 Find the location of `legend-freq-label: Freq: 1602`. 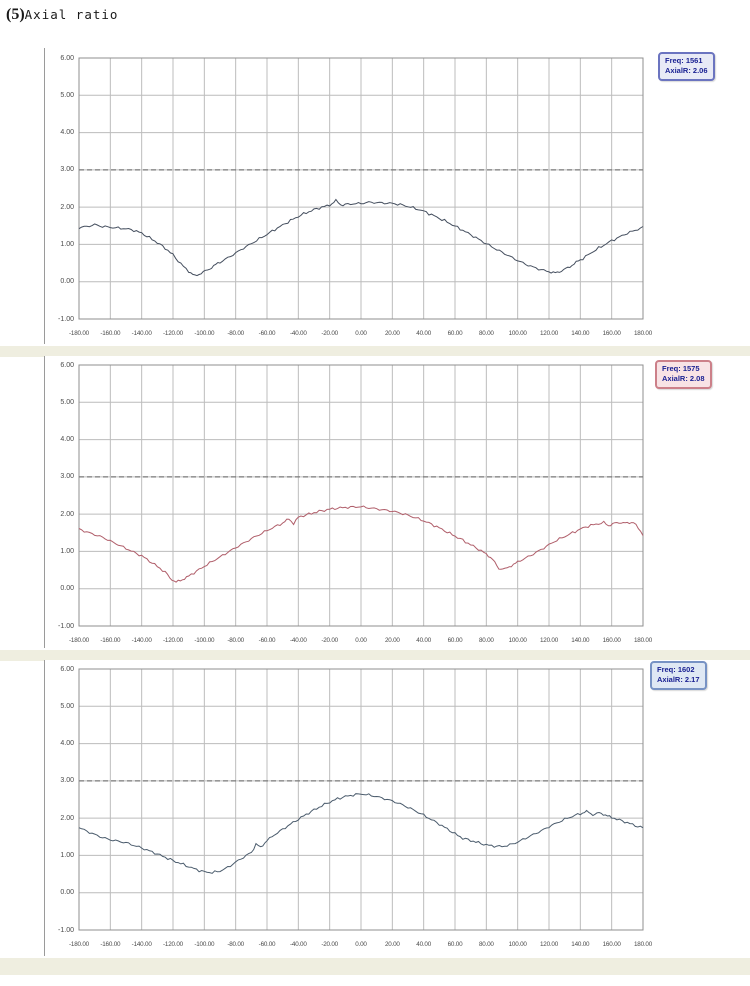

legend-freq-label: Freq: 1602 is located at coordinates (676, 669).